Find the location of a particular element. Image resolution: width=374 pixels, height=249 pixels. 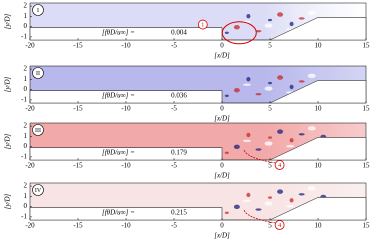

marker-label: 1 is located at coordinates (202, 25).